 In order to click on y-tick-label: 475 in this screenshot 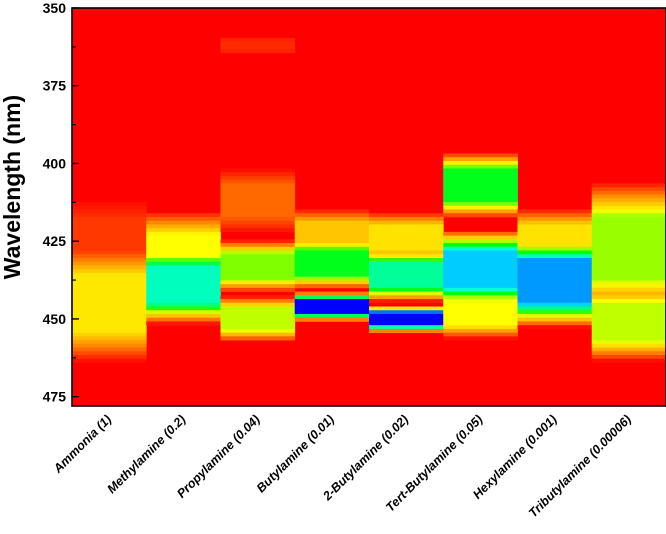, I will do `click(55, 397)`.